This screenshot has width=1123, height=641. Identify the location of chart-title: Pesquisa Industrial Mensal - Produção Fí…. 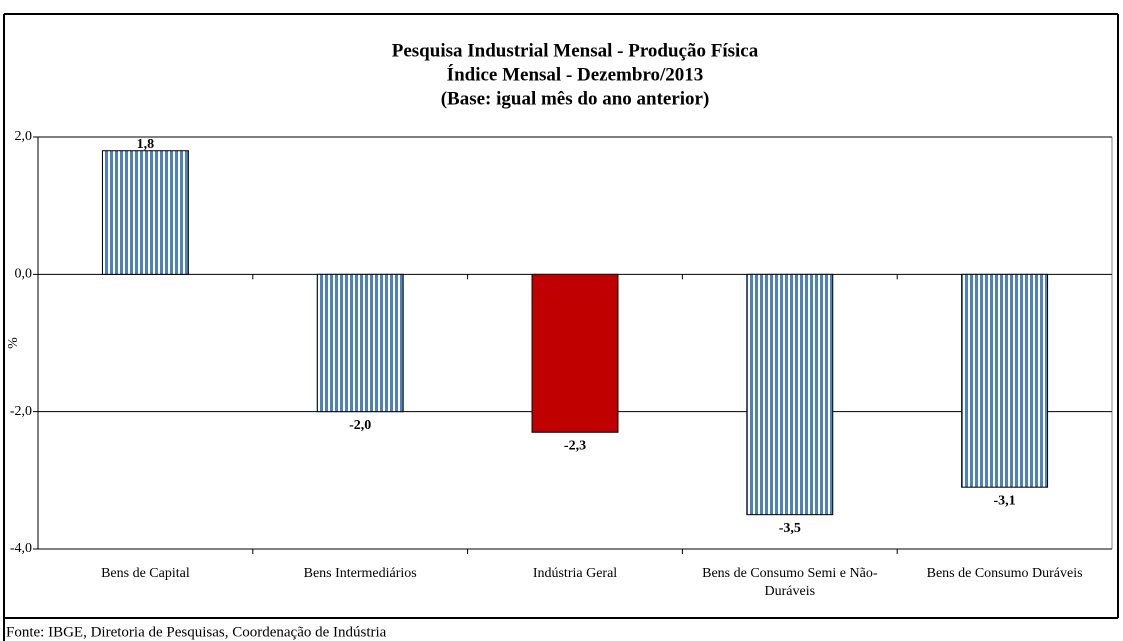
(575, 50).